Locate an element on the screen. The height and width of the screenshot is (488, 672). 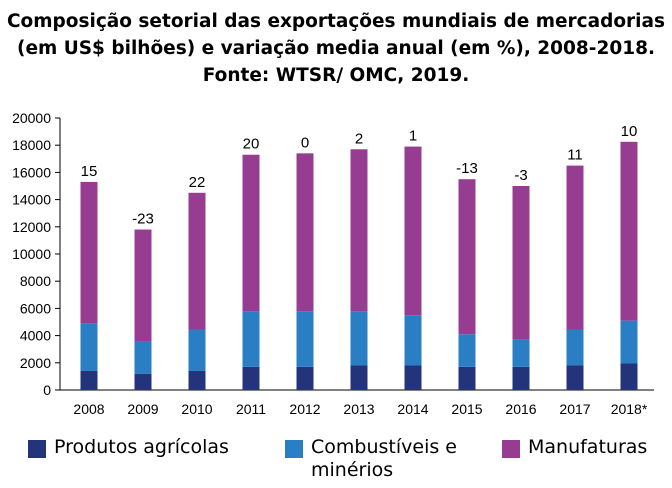
bar-annotation: 20 is located at coordinates (251, 144).